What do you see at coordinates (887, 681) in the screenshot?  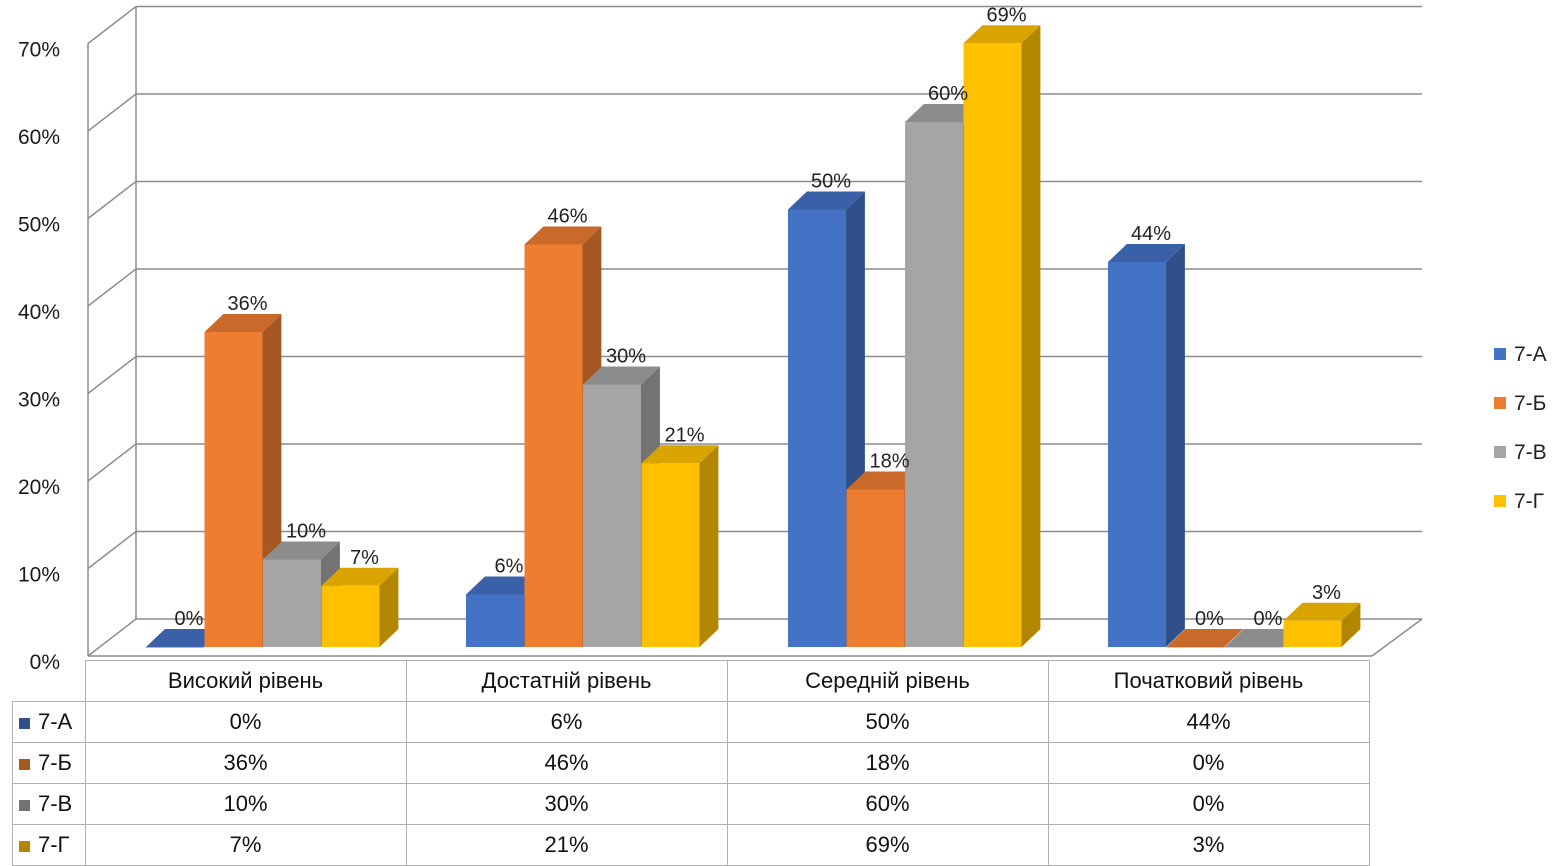 I see `table-category-header: Середній рівень` at bounding box center [887, 681].